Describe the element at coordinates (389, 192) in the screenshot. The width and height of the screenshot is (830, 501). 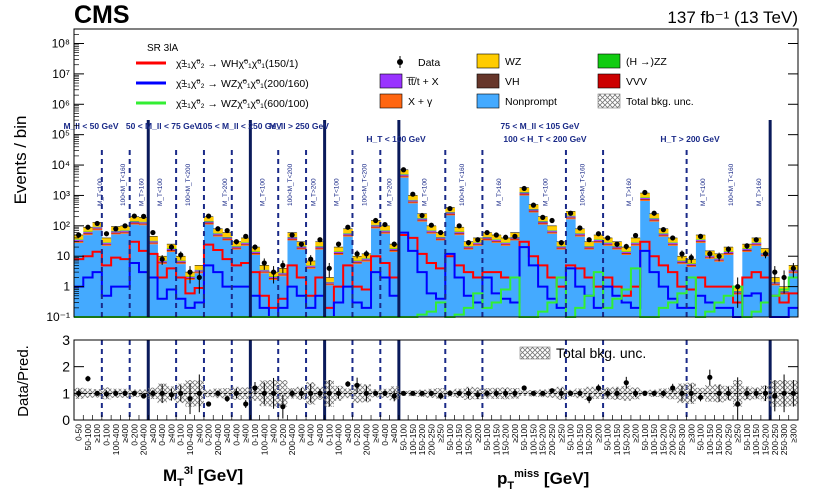
I see `subregion-label: M_T>200` at that location.